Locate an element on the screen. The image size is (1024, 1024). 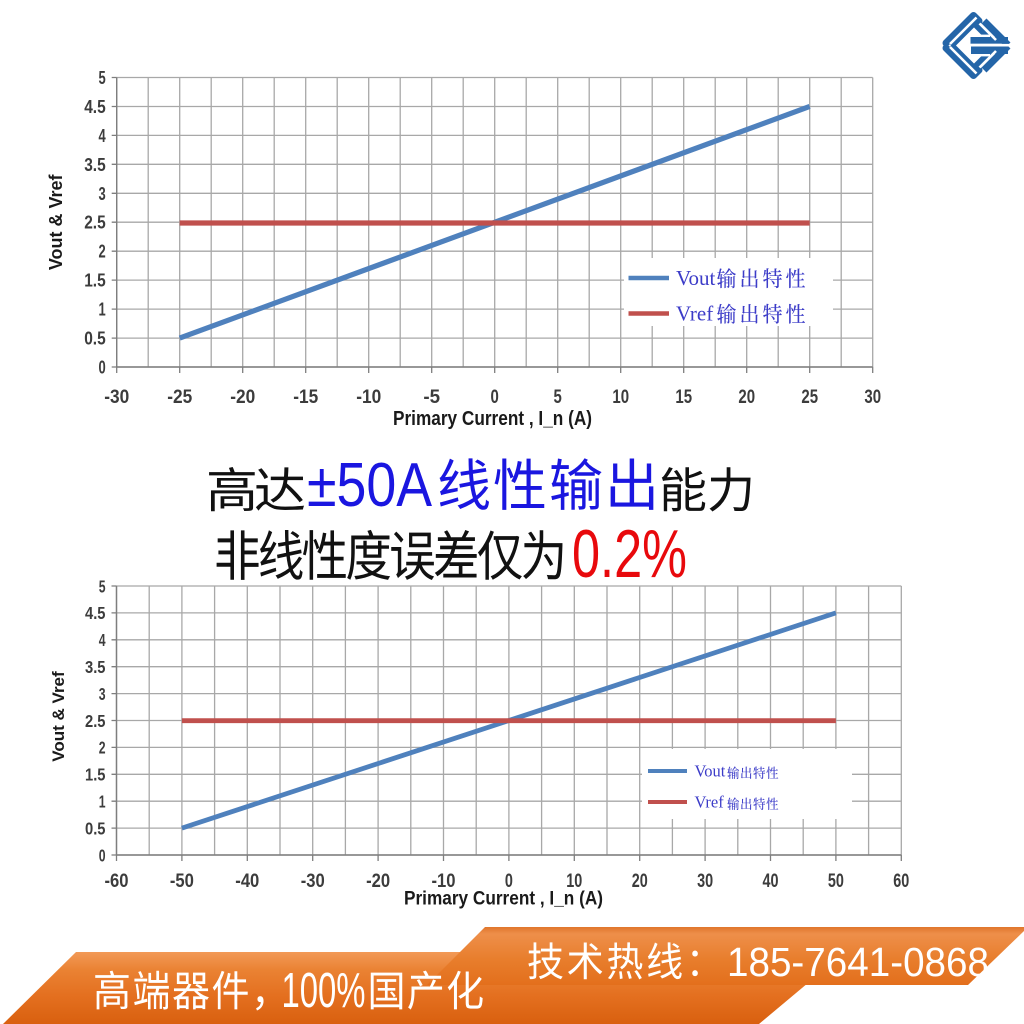
svg-text: -40 is located at coordinates (247, 881).